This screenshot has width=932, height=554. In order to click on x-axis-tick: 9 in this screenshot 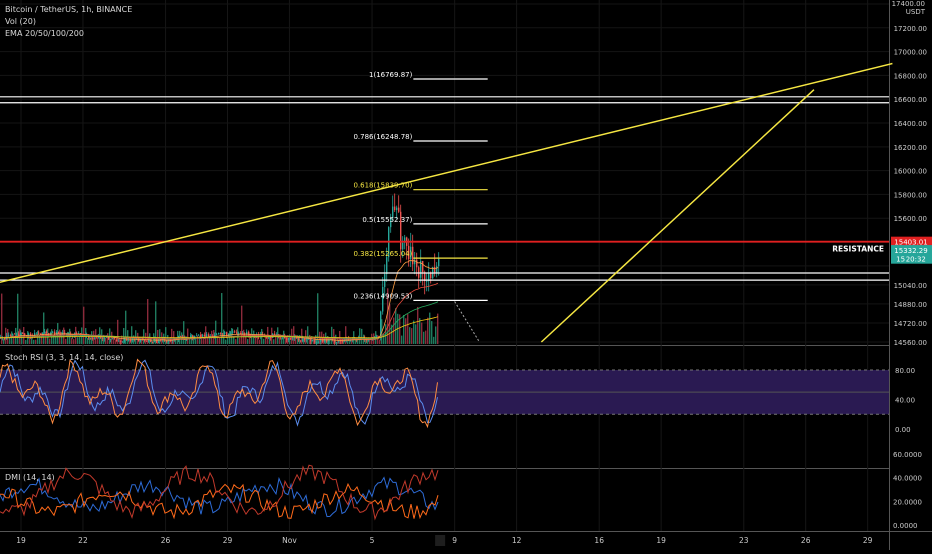, I will do `click(454, 540)`.